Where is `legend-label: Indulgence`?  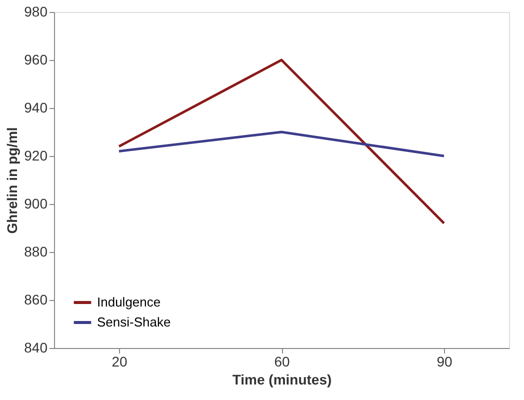 legend-label: Indulgence is located at coordinates (129, 302).